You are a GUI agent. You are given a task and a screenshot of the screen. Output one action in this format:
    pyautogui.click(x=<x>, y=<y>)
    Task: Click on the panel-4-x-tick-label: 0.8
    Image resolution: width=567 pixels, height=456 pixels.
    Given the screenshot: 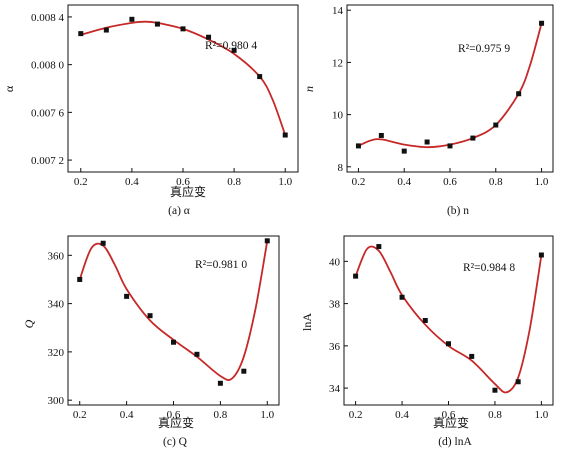 What is the action you would take?
    pyautogui.click(x=495, y=415)
    